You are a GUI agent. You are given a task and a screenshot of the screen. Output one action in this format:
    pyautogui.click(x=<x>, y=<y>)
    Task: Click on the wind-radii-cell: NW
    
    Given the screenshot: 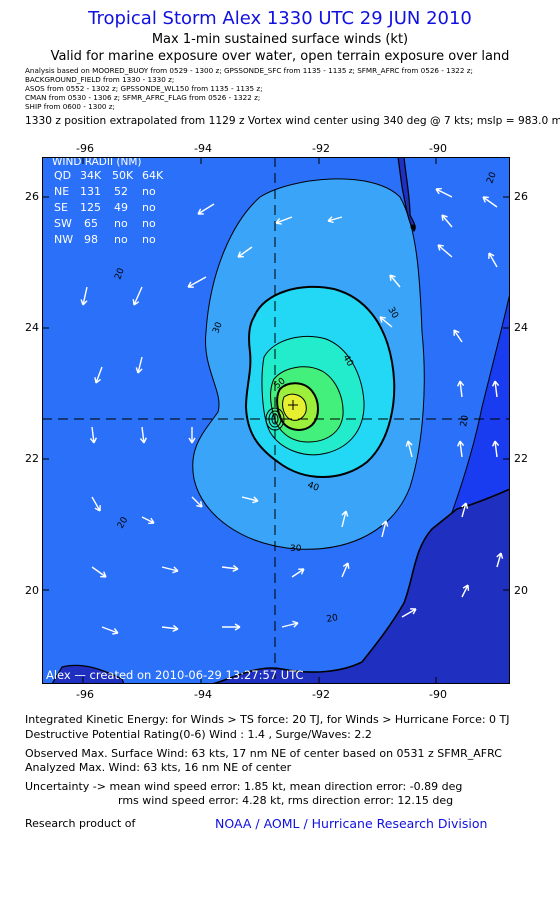 What is the action you would take?
    pyautogui.click(x=63, y=239)
    